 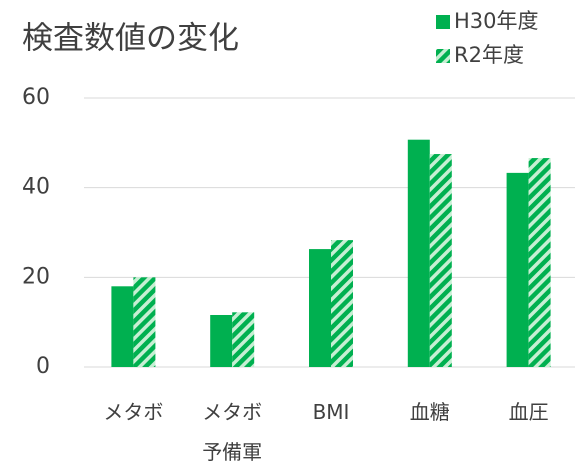 I want to click on x-tick-label: メタボ, so click(x=133, y=412).